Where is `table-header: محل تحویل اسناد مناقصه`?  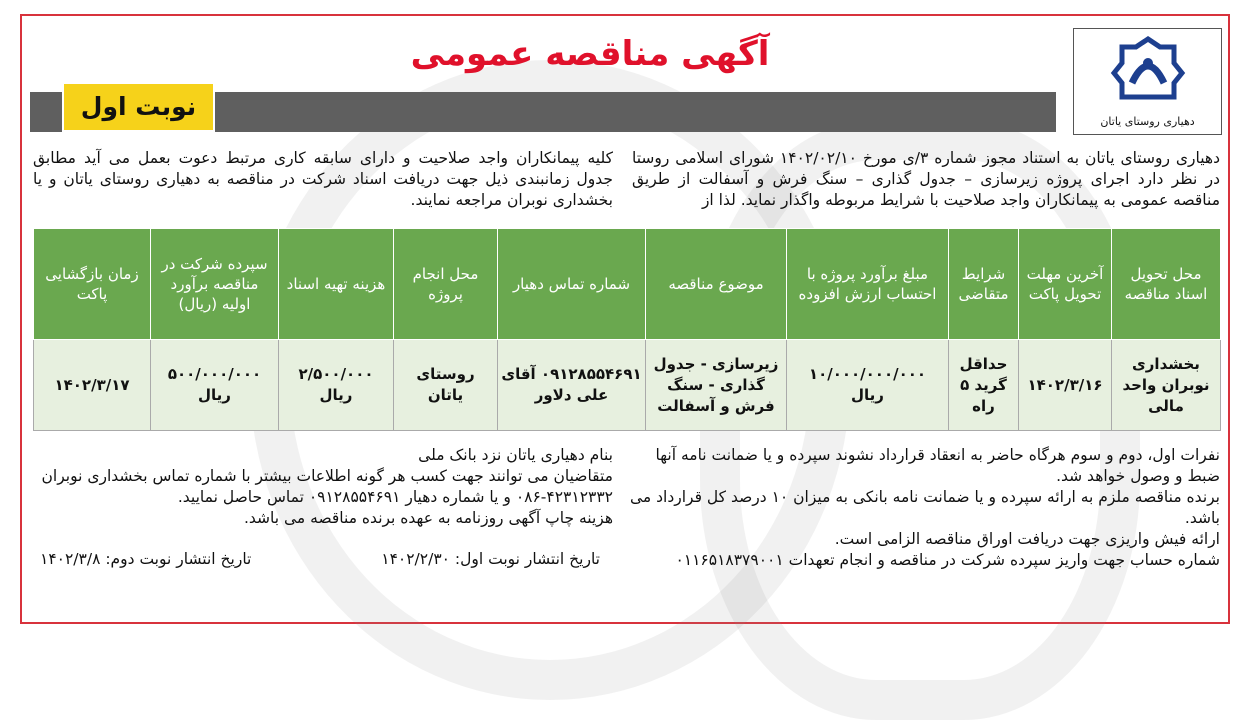 table-header: محل تحویل اسناد مناقصه is located at coordinates (1166, 284).